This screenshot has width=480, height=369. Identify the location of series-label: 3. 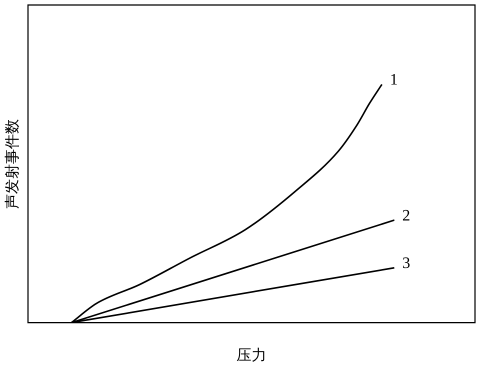
(406, 263).